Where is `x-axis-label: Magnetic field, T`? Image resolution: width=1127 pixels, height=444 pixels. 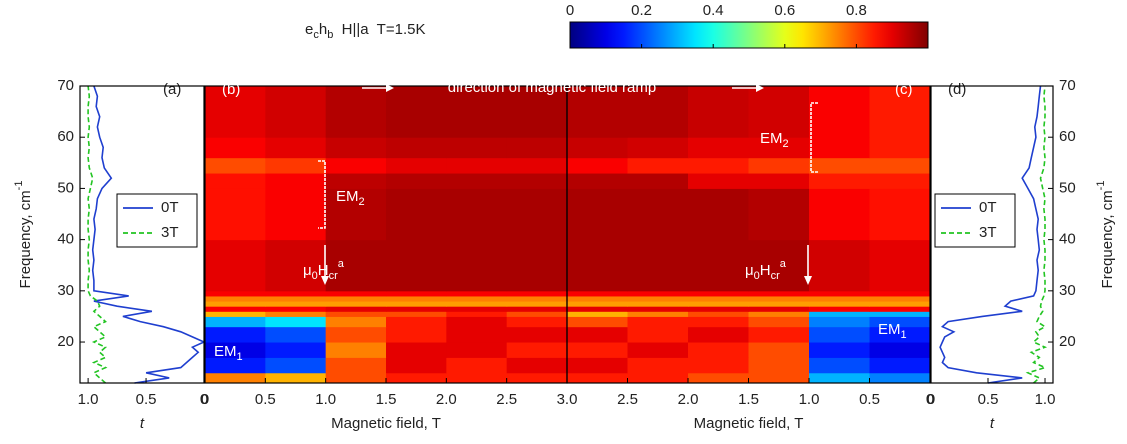
x-axis-label: Magnetic field, T is located at coordinates (749, 423).